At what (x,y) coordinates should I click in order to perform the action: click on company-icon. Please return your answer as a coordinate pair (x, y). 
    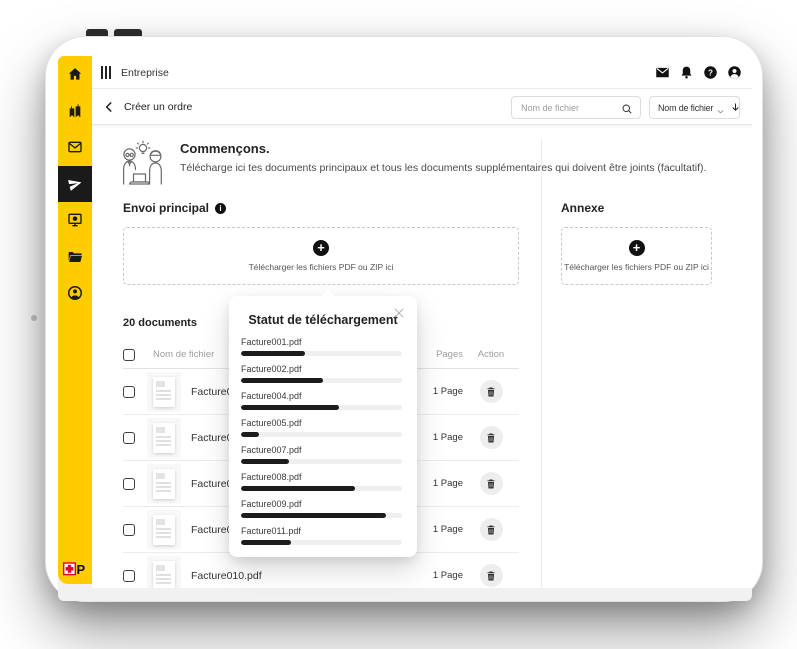
    Looking at the image, I should click on (75, 111).